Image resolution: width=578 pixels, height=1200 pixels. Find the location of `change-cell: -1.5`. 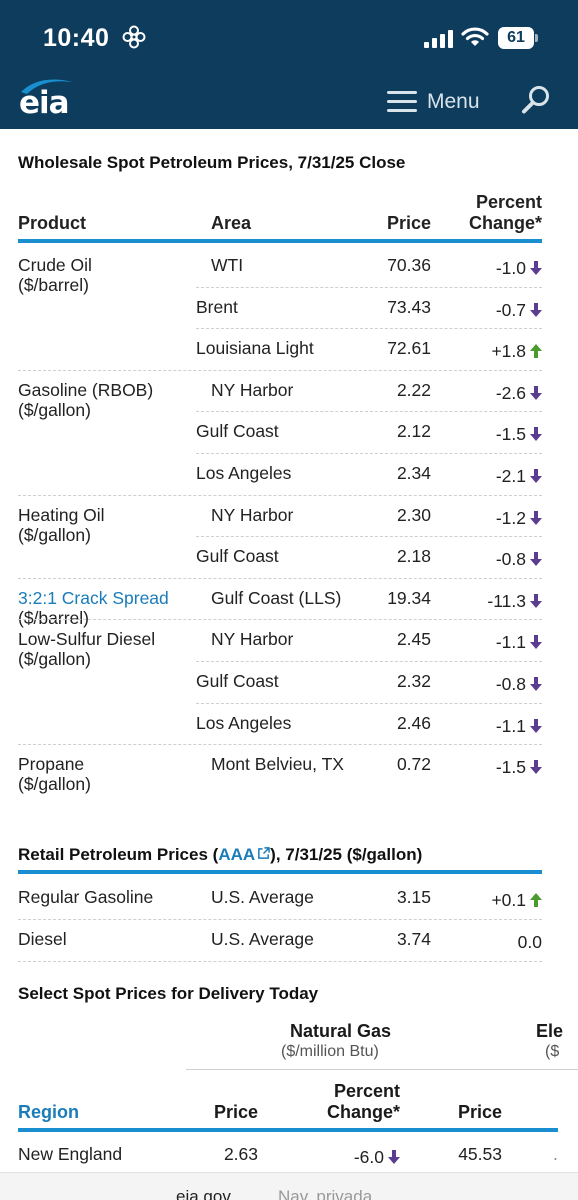

change-cell: -1.5 is located at coordinates (487, 767).